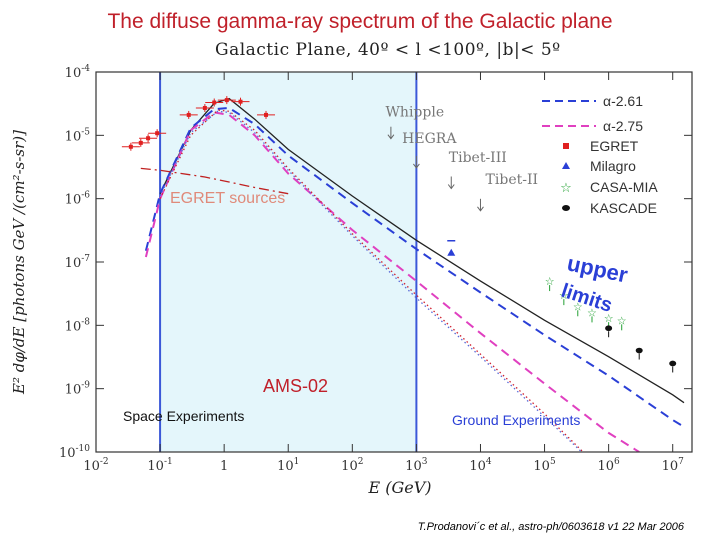 This screenshot has height=540, width=720. What do you see at coordinates (388, 50) in the screenshot?
I see `chart-title: Galactic Plane, 40º < l <100º, |b|< 5º` at bounding box center [388, 50].